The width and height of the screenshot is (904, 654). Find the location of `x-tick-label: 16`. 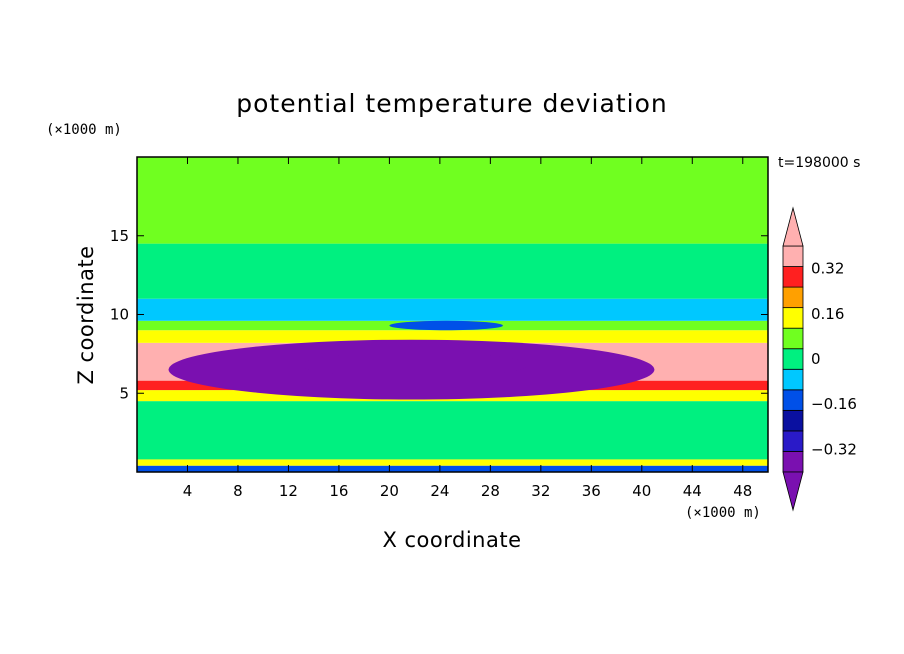

x-tick-label: 16 is located at coordinates (338, 491).